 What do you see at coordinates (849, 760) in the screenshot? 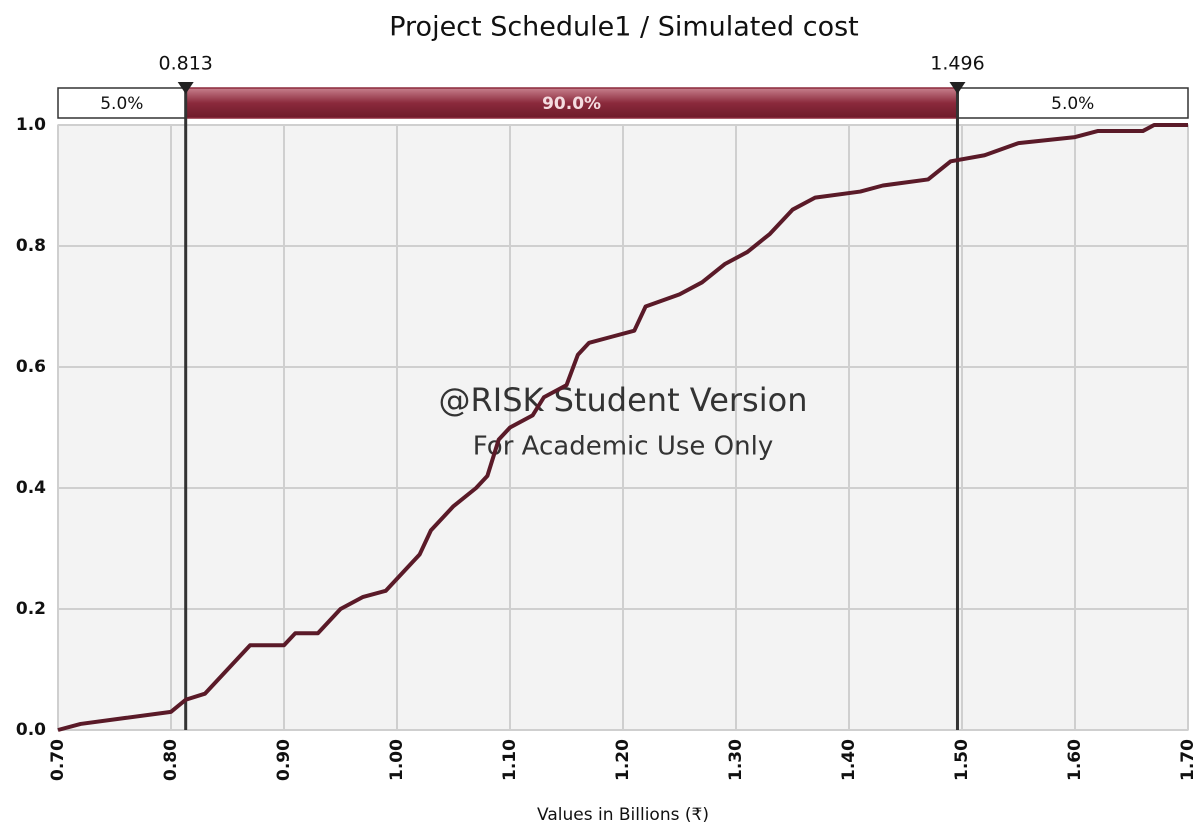
I see `x-tick-label: 1.40` at bounding box center [849, 760].